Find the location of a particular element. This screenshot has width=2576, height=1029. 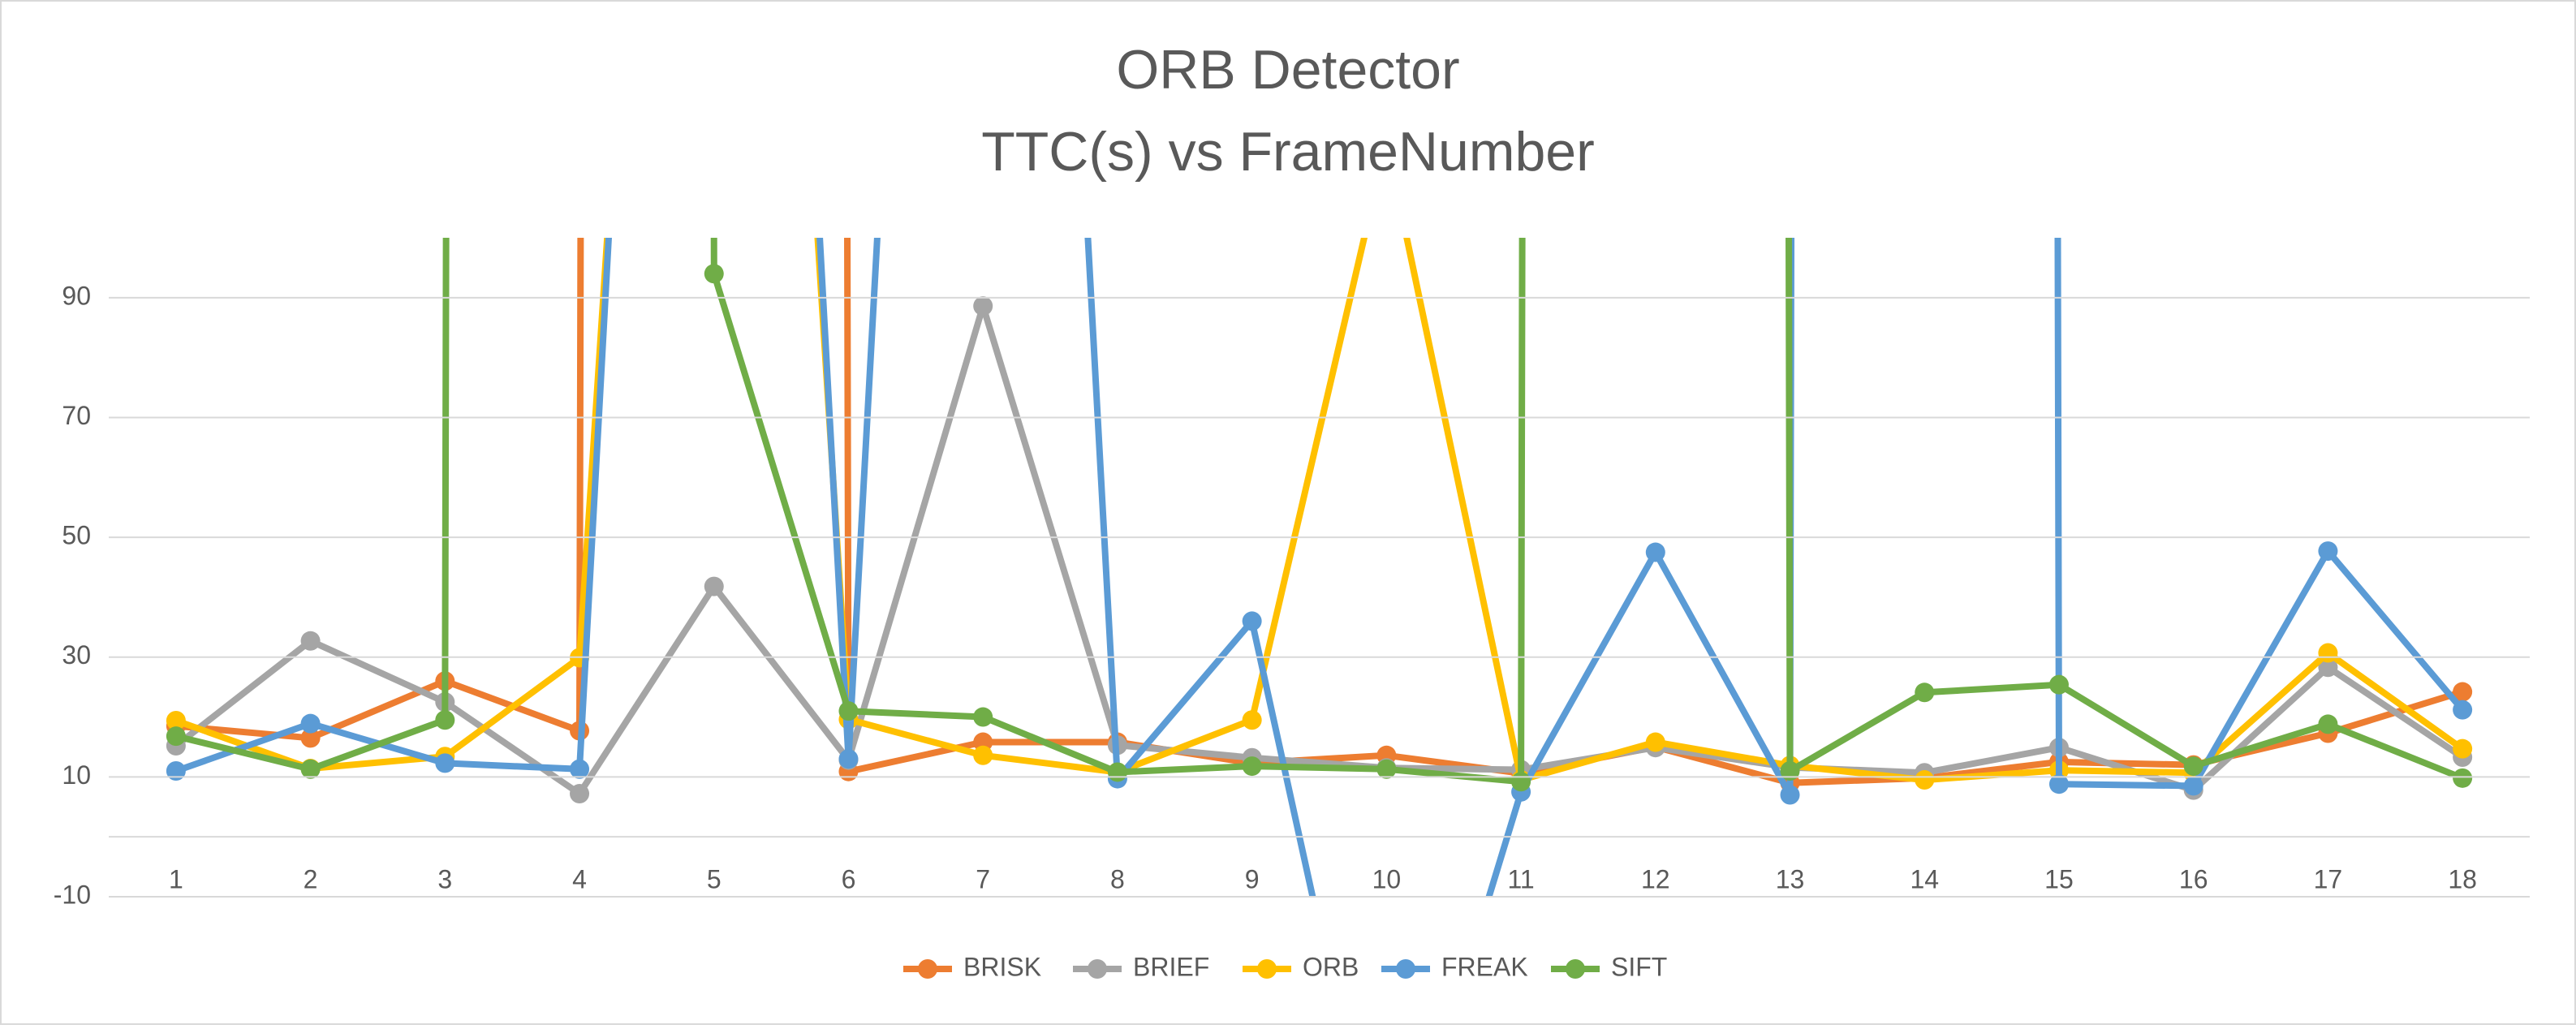

x-tick-label: 13 is located at coordinates (1791, 879).